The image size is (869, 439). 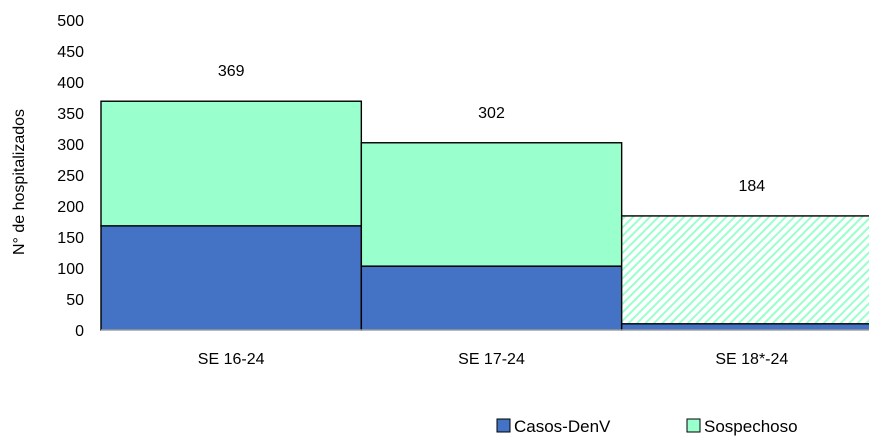 I want to click on total-label: 369, so click(x=231, y=71).